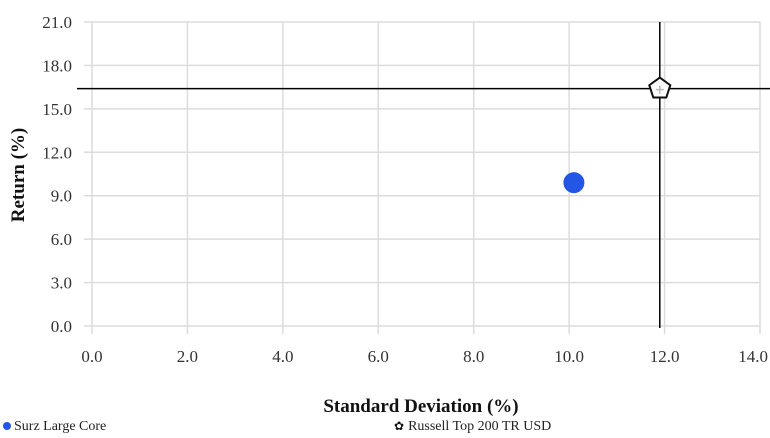 The height and width of the screenshot is (438, 770). What do you see at coordinates (57, 152) in the screenshot?
I see `y-tick-label: 12.0` at bounding box center [57, 152].